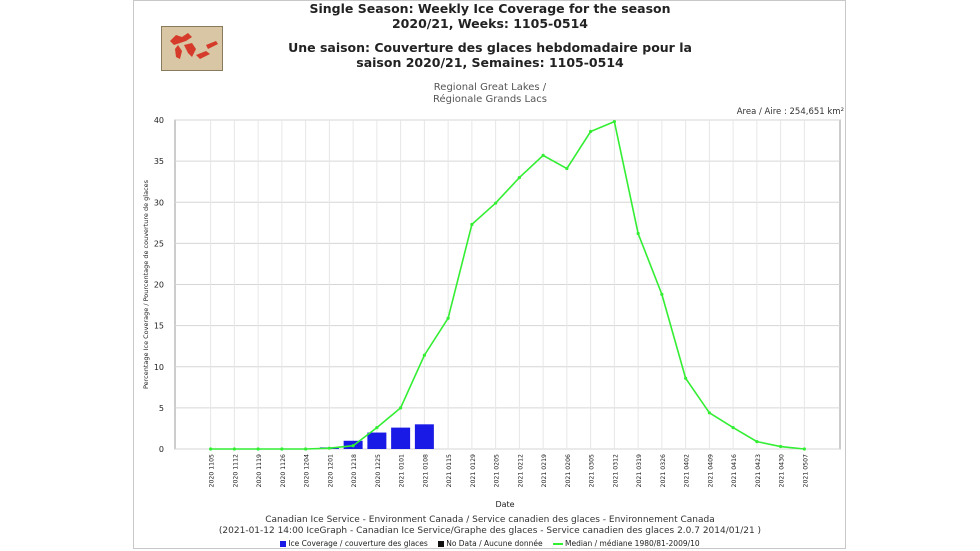 This screenshot has height=551, width=980. I want to click on y-tick-label: 0, so click(161, 449).